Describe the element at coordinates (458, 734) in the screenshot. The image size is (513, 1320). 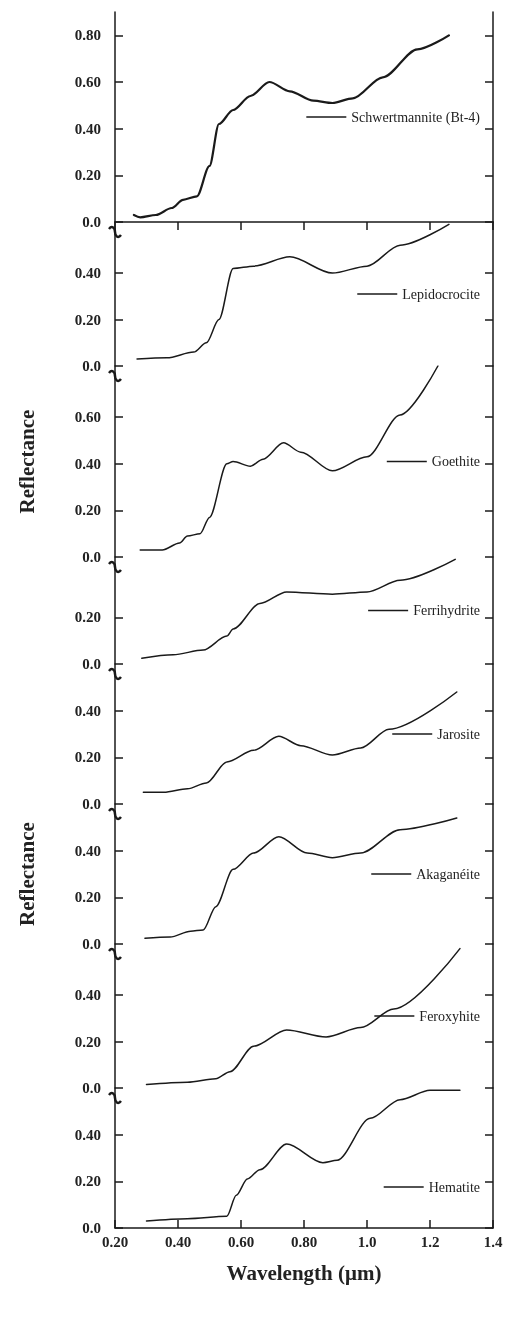
I see `legend-label: Jarosite` at that location.